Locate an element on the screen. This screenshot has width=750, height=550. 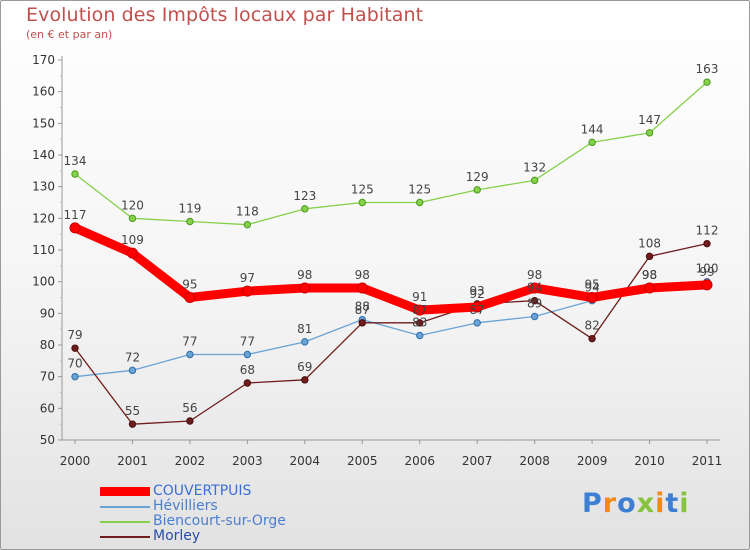
data-label: 147 is located at coordinates (649, 120).